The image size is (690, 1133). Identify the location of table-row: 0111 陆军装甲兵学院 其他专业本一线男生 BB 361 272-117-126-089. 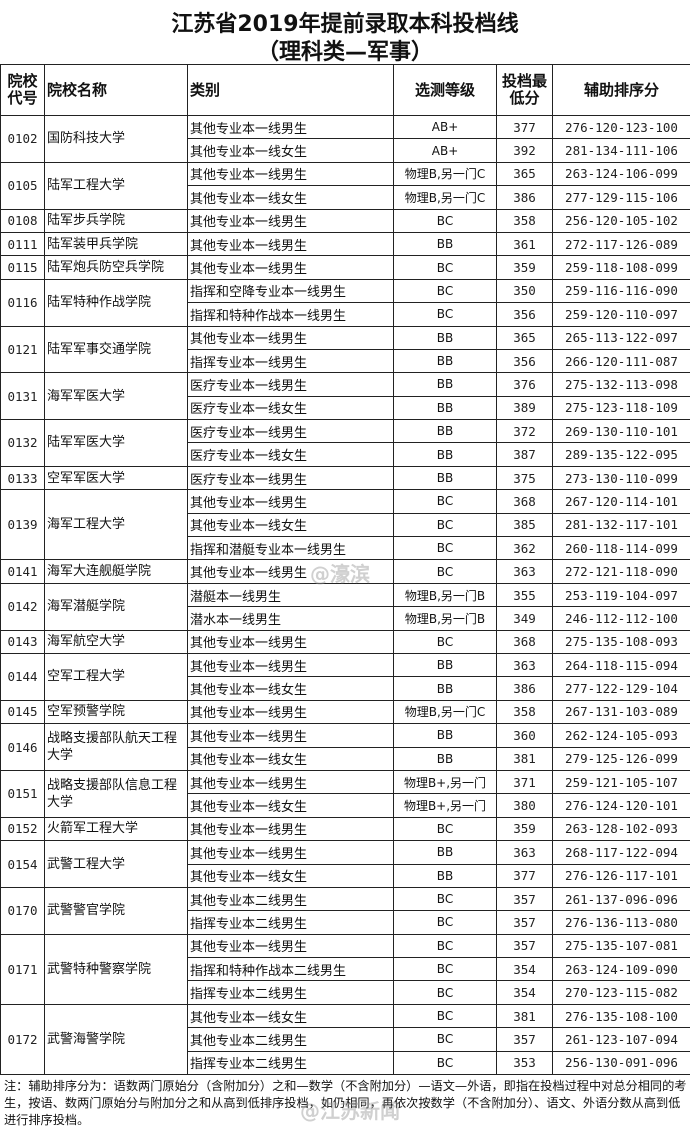
(345, 244).